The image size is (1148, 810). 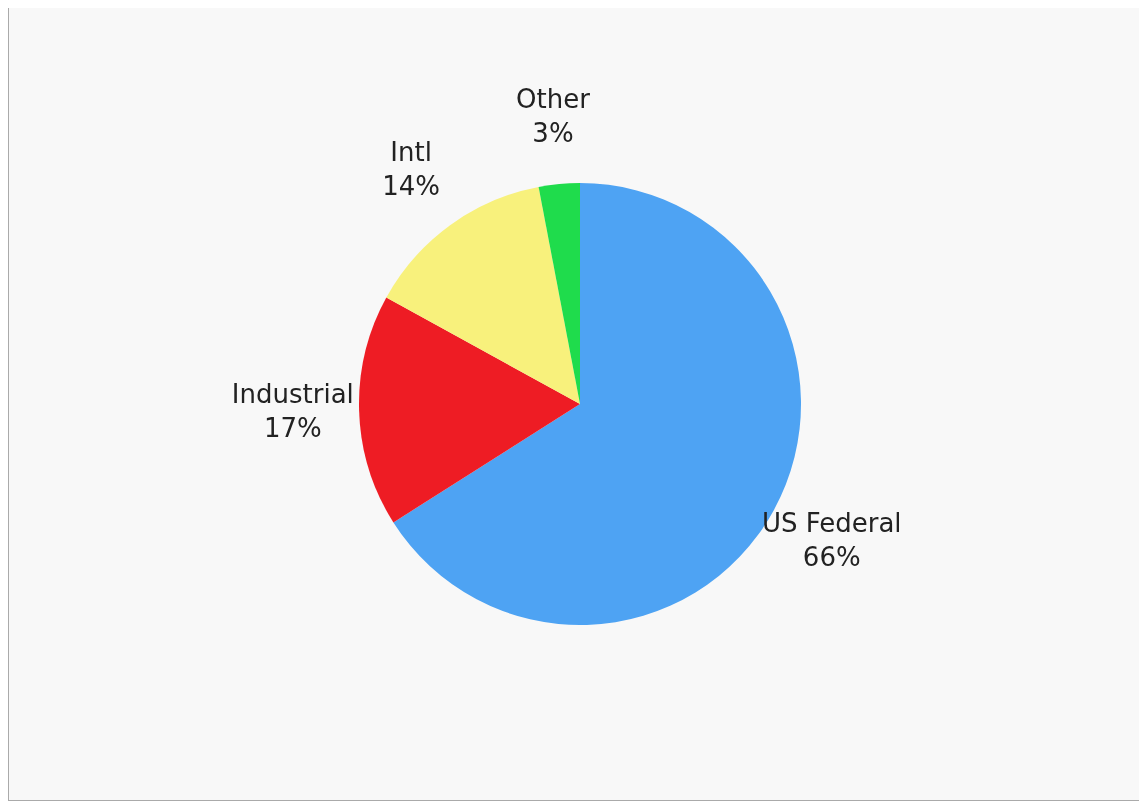 What do you see at coordinates (553, 132) in the screenshot?
I see `data-label: 3%` at bounding box center [553, 132].